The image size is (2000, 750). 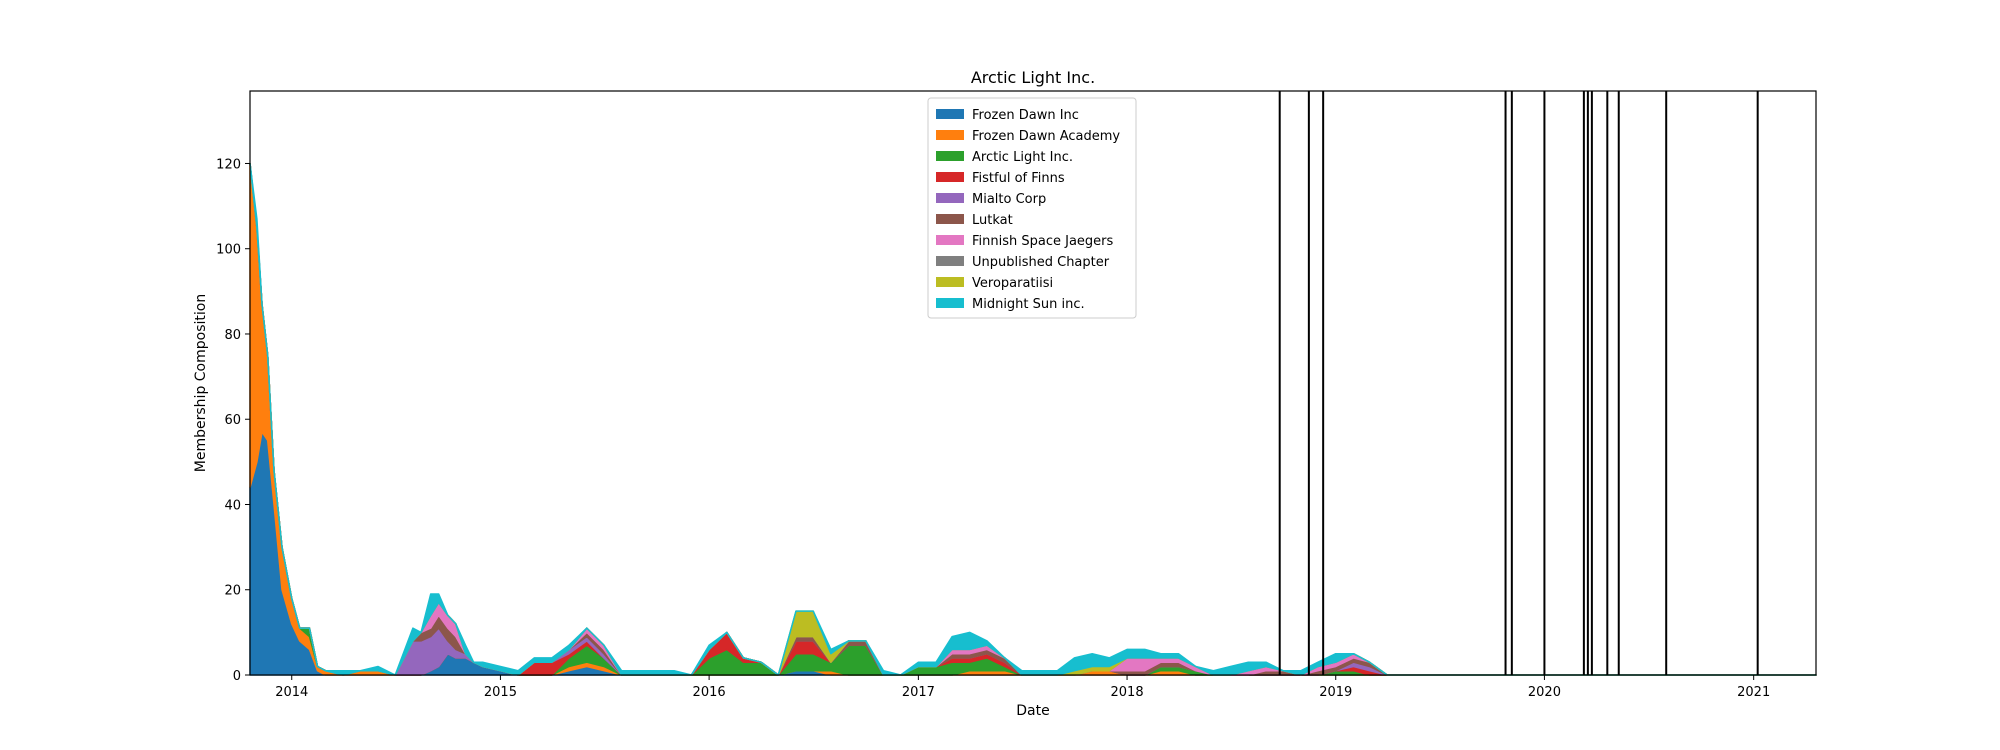 I want to click on x-tick-label: 2014, so click(x=291, y=692).